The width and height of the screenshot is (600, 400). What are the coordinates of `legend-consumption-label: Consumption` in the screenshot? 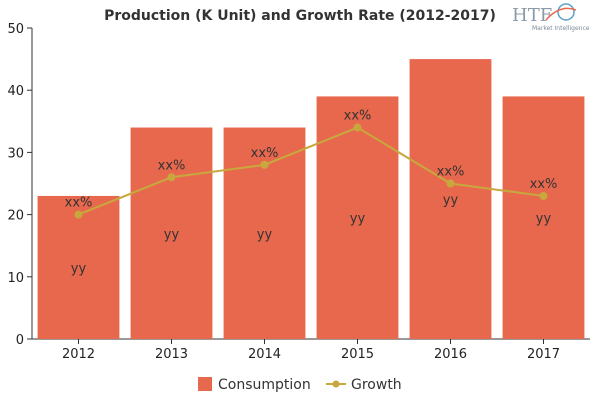 It's located at (264, 385).